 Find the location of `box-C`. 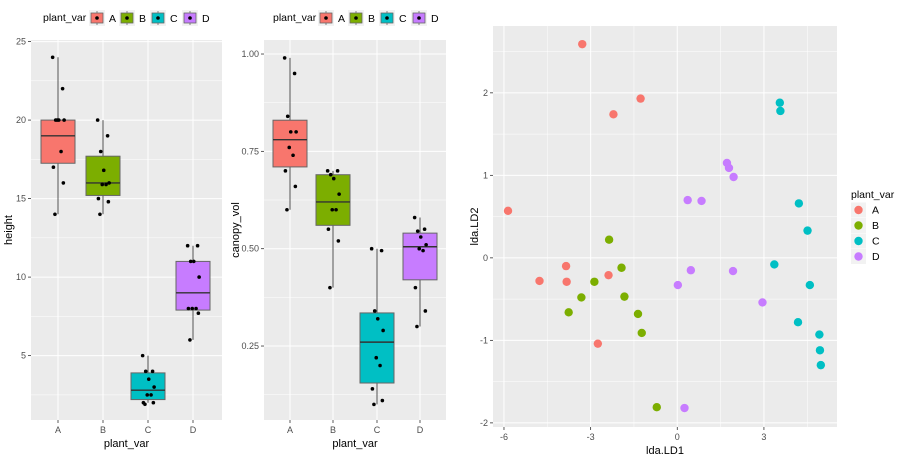

box-C is located at coordinates (377, 326).